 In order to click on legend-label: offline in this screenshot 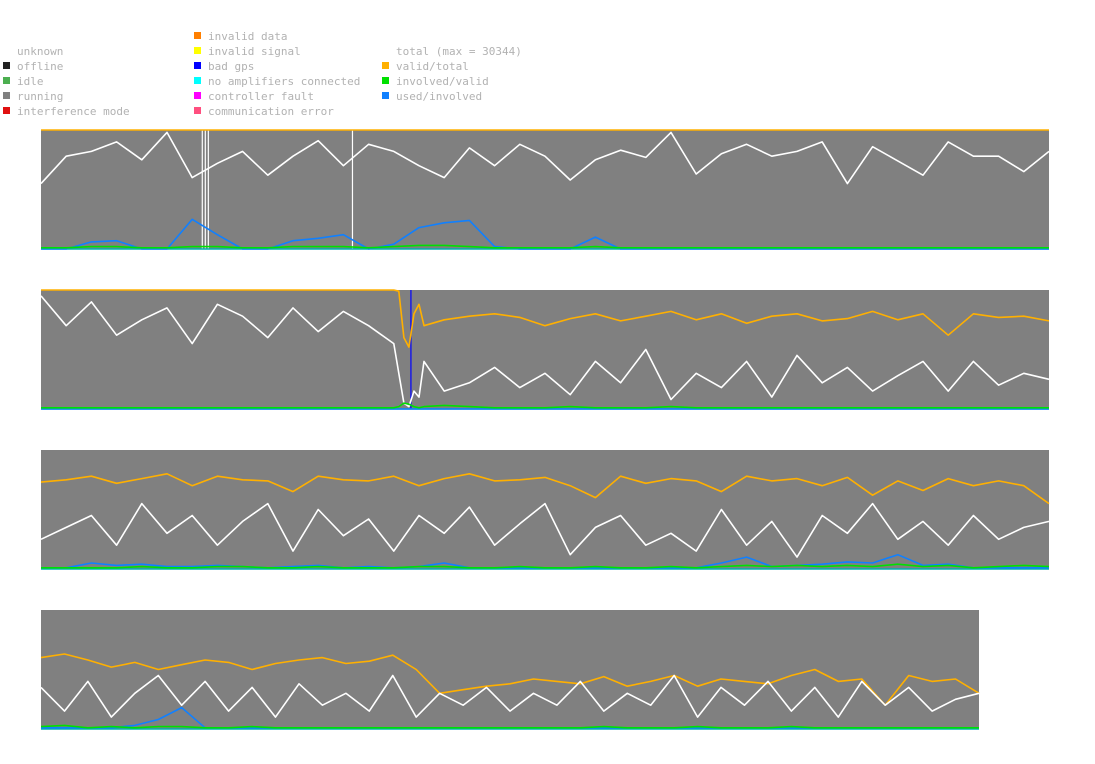, I will do `click(40, 66)`.